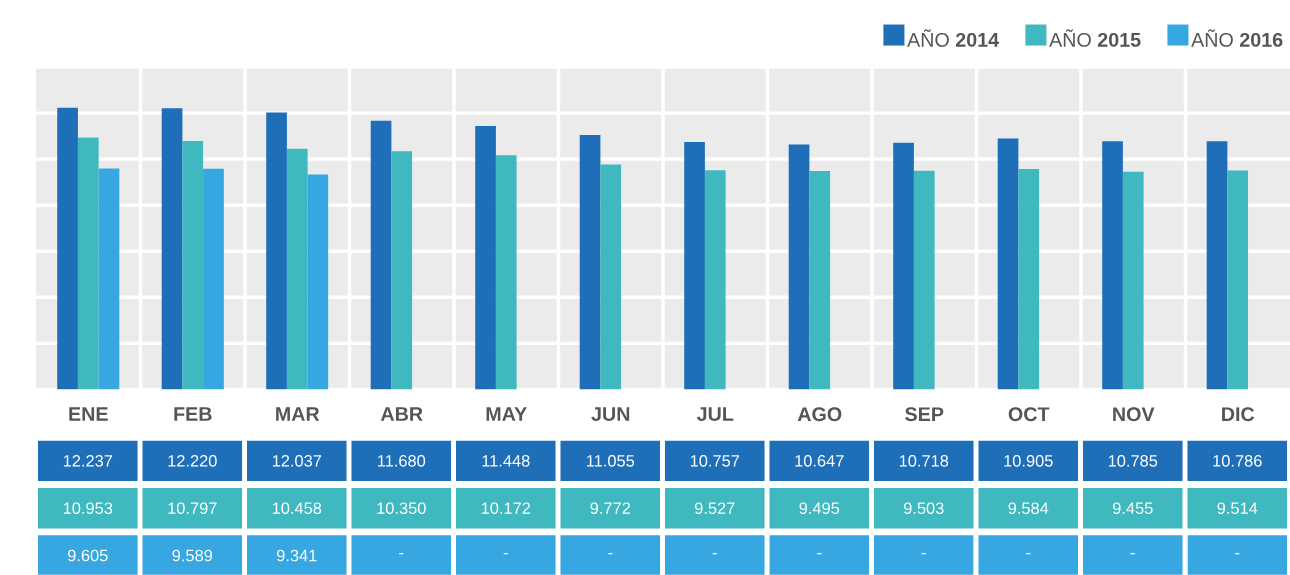  What do you see at coordinates (401, 414) in the screenshot?
I see `x-tick-label: ABR` at bounding box center [401, 414].